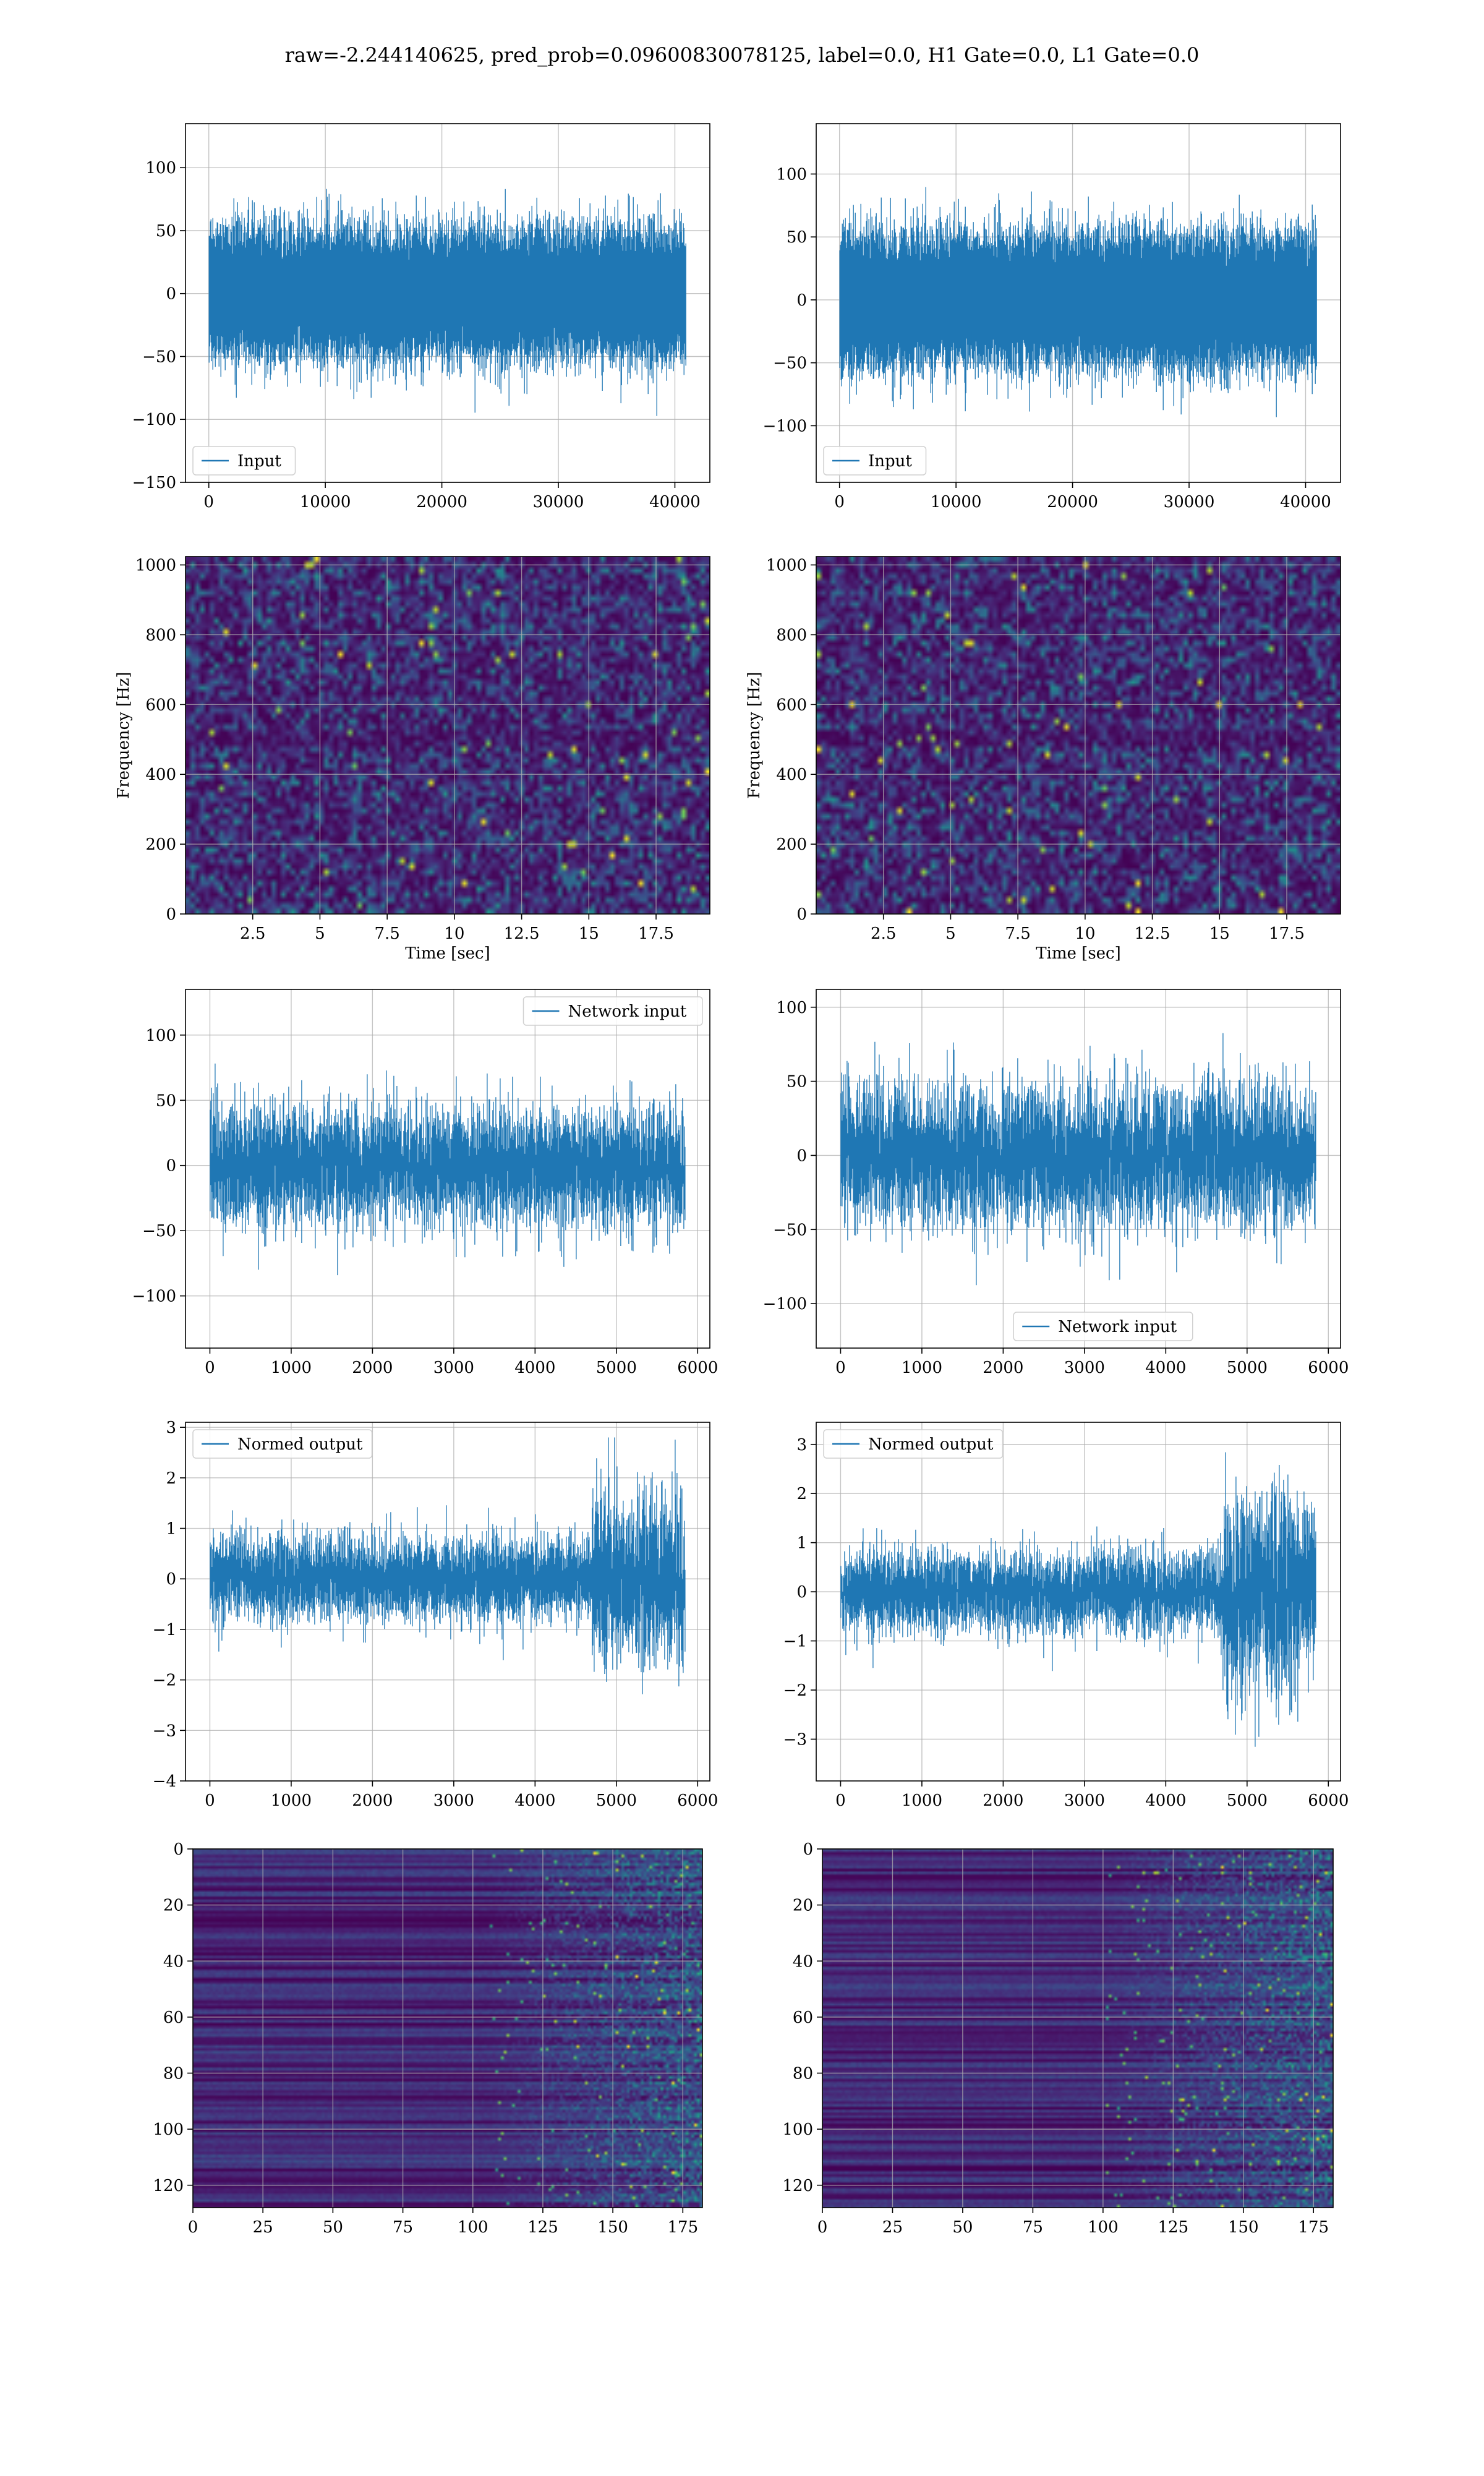 The image size is (1484, 2476). What do you see at coordinates (1033, 2227) in the screenshot?
I see `x-tick-label: 75` at bounding box center [1033, 2227].